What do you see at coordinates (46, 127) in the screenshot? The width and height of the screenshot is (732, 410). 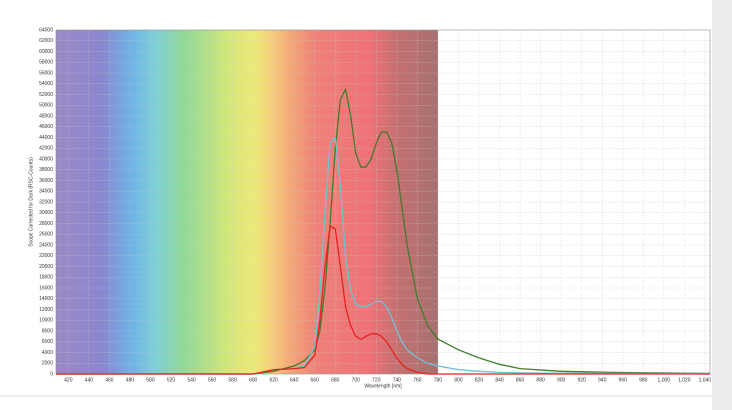 I see `y-tick-label: 46000` at bounding box center [46, 127].